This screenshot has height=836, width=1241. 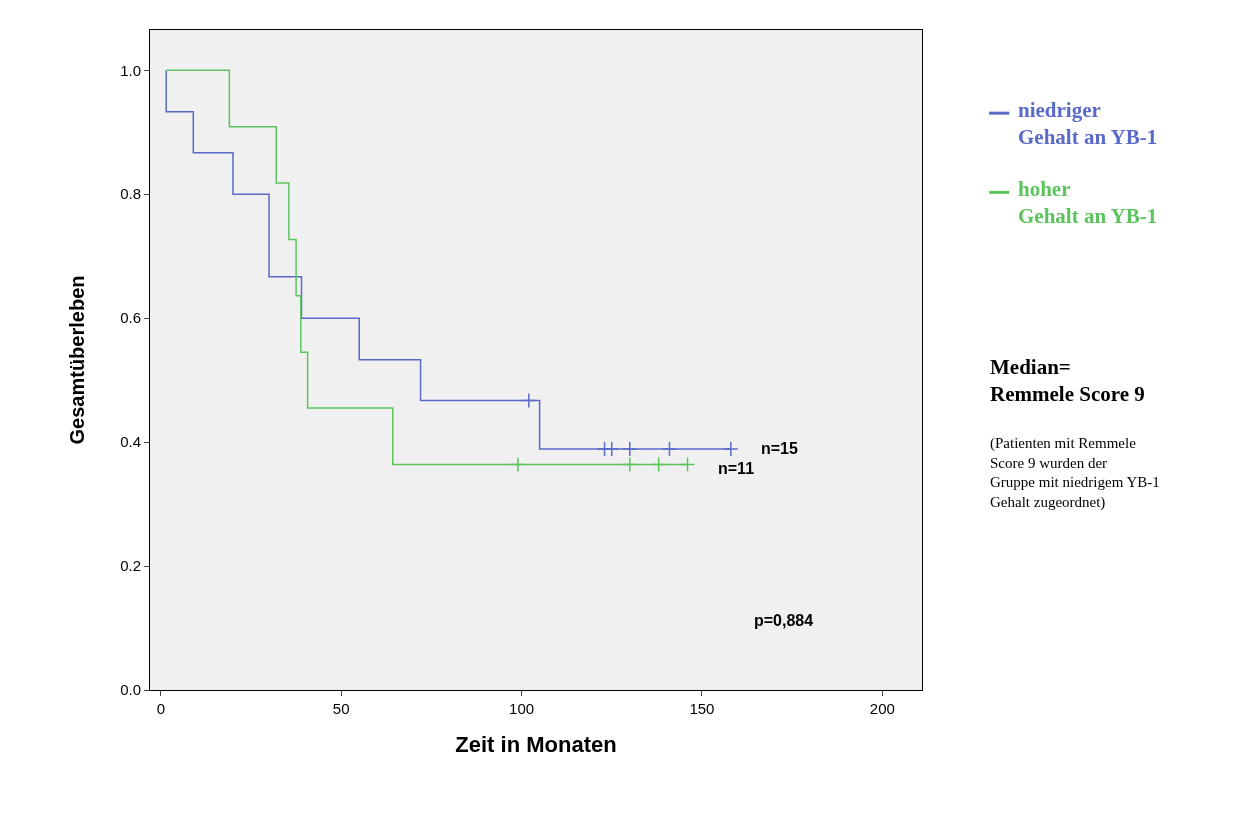 I want to click on x-tick-label: 0, so click(x=160, y=708).